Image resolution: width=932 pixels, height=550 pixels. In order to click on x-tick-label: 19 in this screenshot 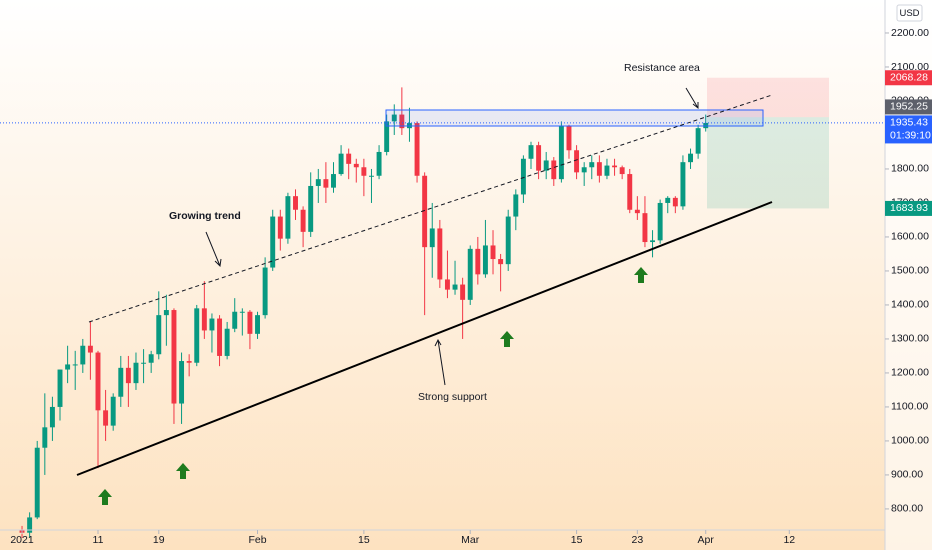, I will do `click(159, 540)`.